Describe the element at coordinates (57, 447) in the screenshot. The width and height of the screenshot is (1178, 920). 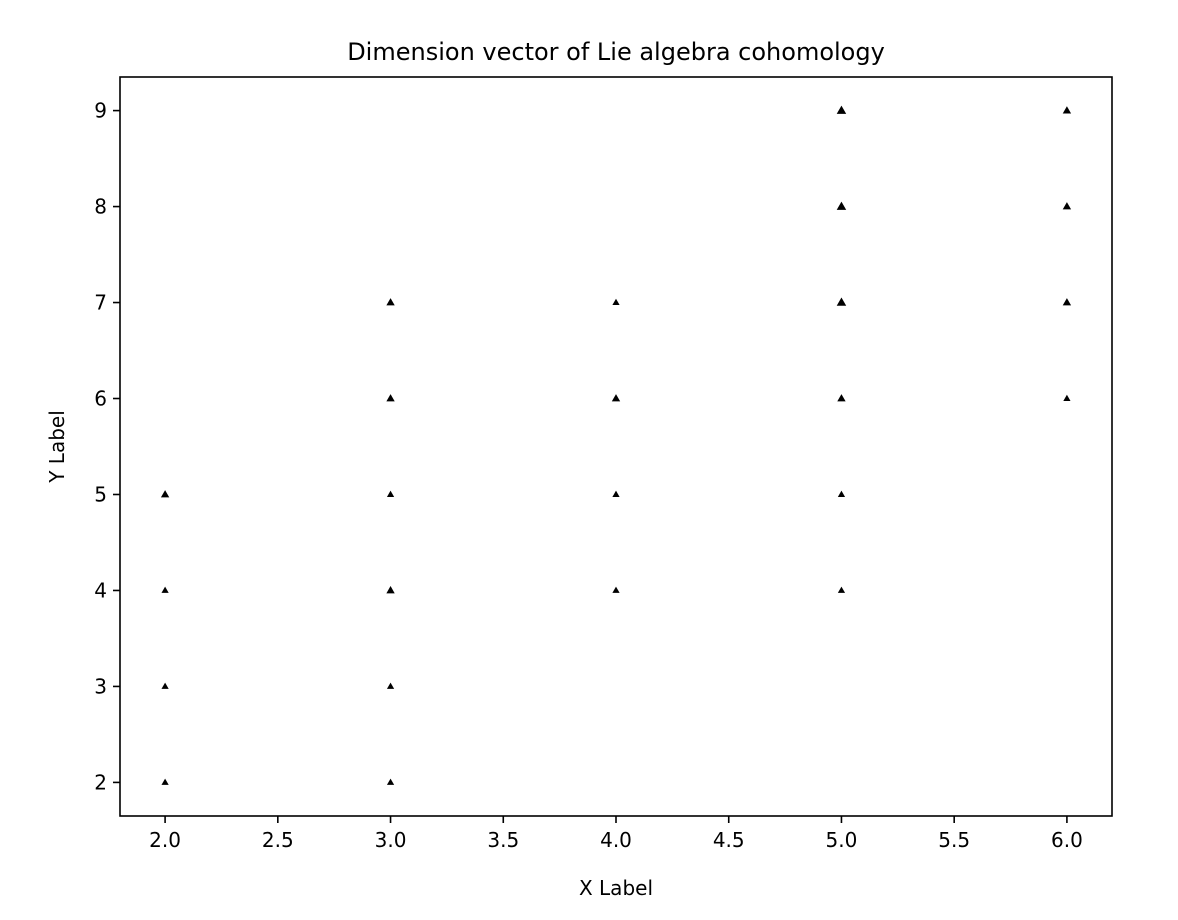
I see `y-axis-label: Y Label` at that location.